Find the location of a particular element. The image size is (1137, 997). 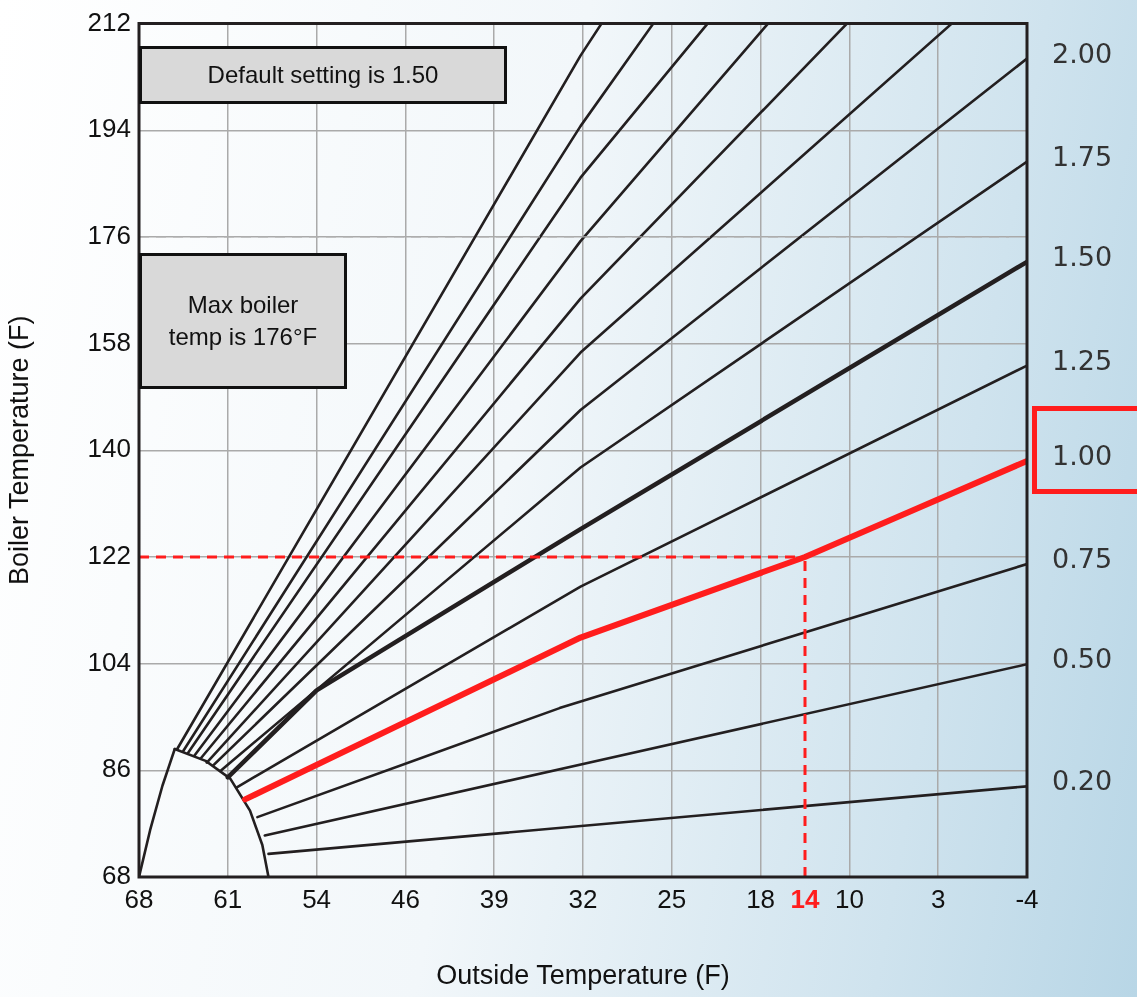

series-label: 0.75 is located at coordinates (1082, 559).